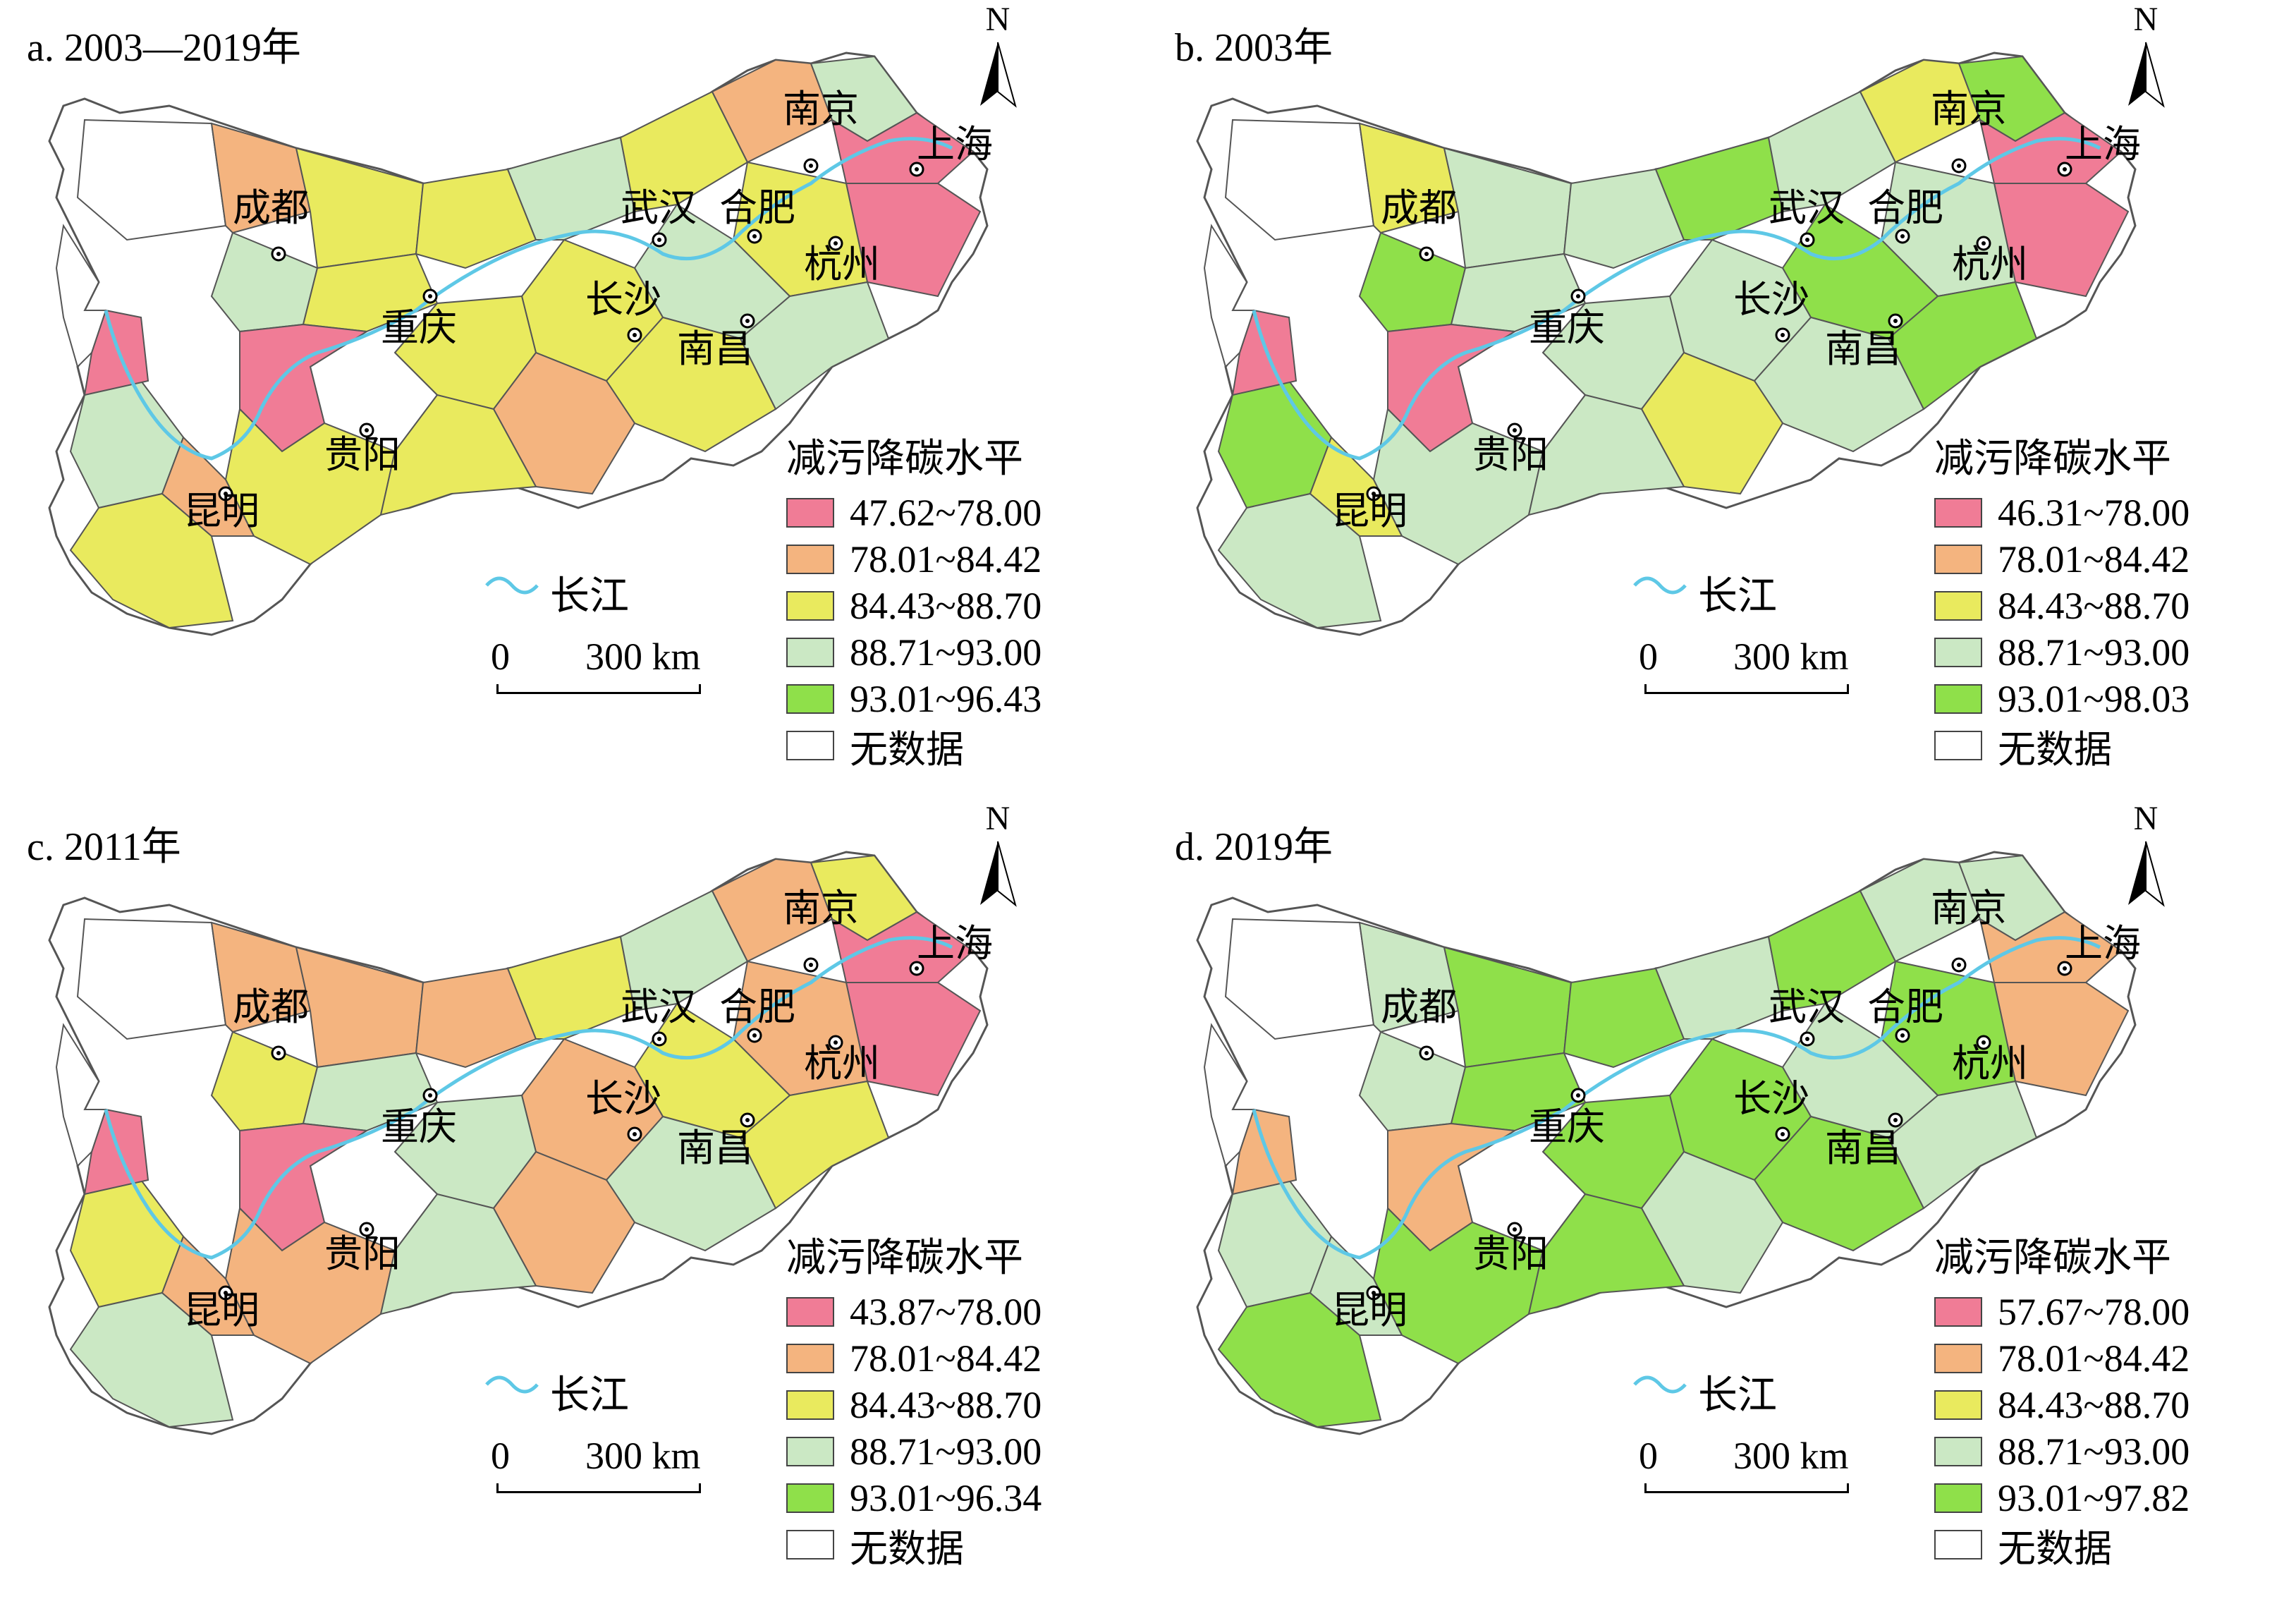 The width and height of the screenshot is (2296, 1599). Describe the element at coordinates (2094, 513) in the screenshot. I see `legend-label: 46.31~78.00` at that location.